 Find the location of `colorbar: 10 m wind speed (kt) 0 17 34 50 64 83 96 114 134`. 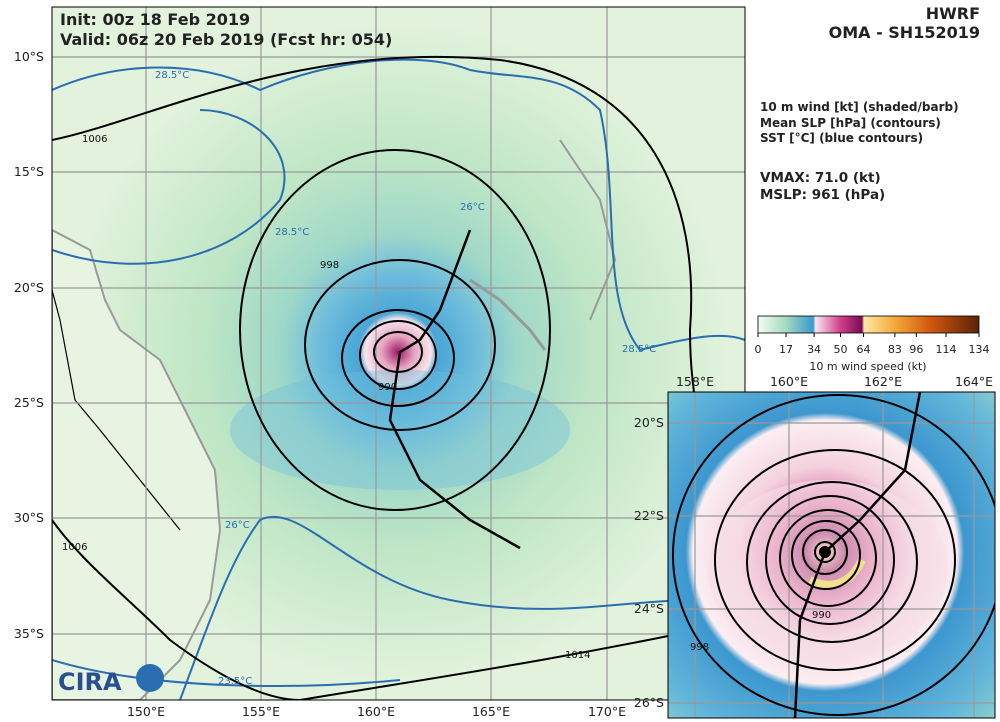

colorbar: 10 m wind speed (kt) 0 17 34 50 64 83 96 114 134 is located at coordinates (872, 344).